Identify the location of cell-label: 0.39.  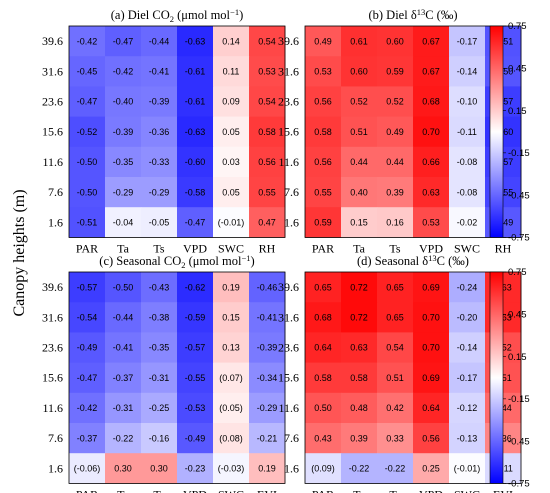
(395, 192).